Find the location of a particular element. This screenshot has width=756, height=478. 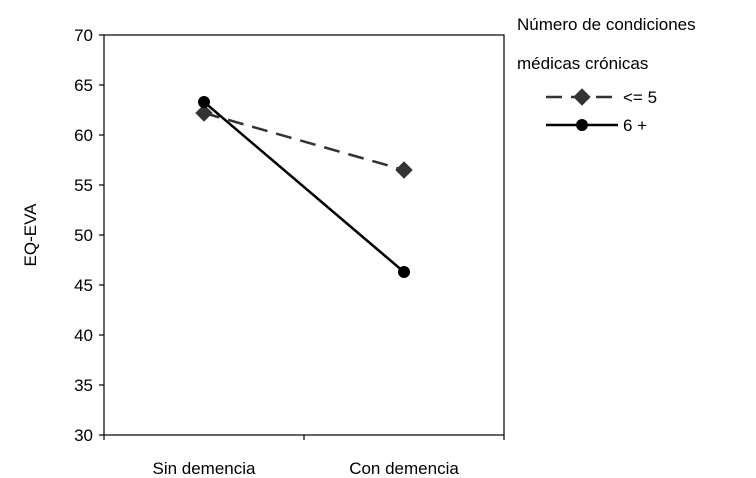

legend-title-line1: Número de condiciones is located at coordinates (606, 24).